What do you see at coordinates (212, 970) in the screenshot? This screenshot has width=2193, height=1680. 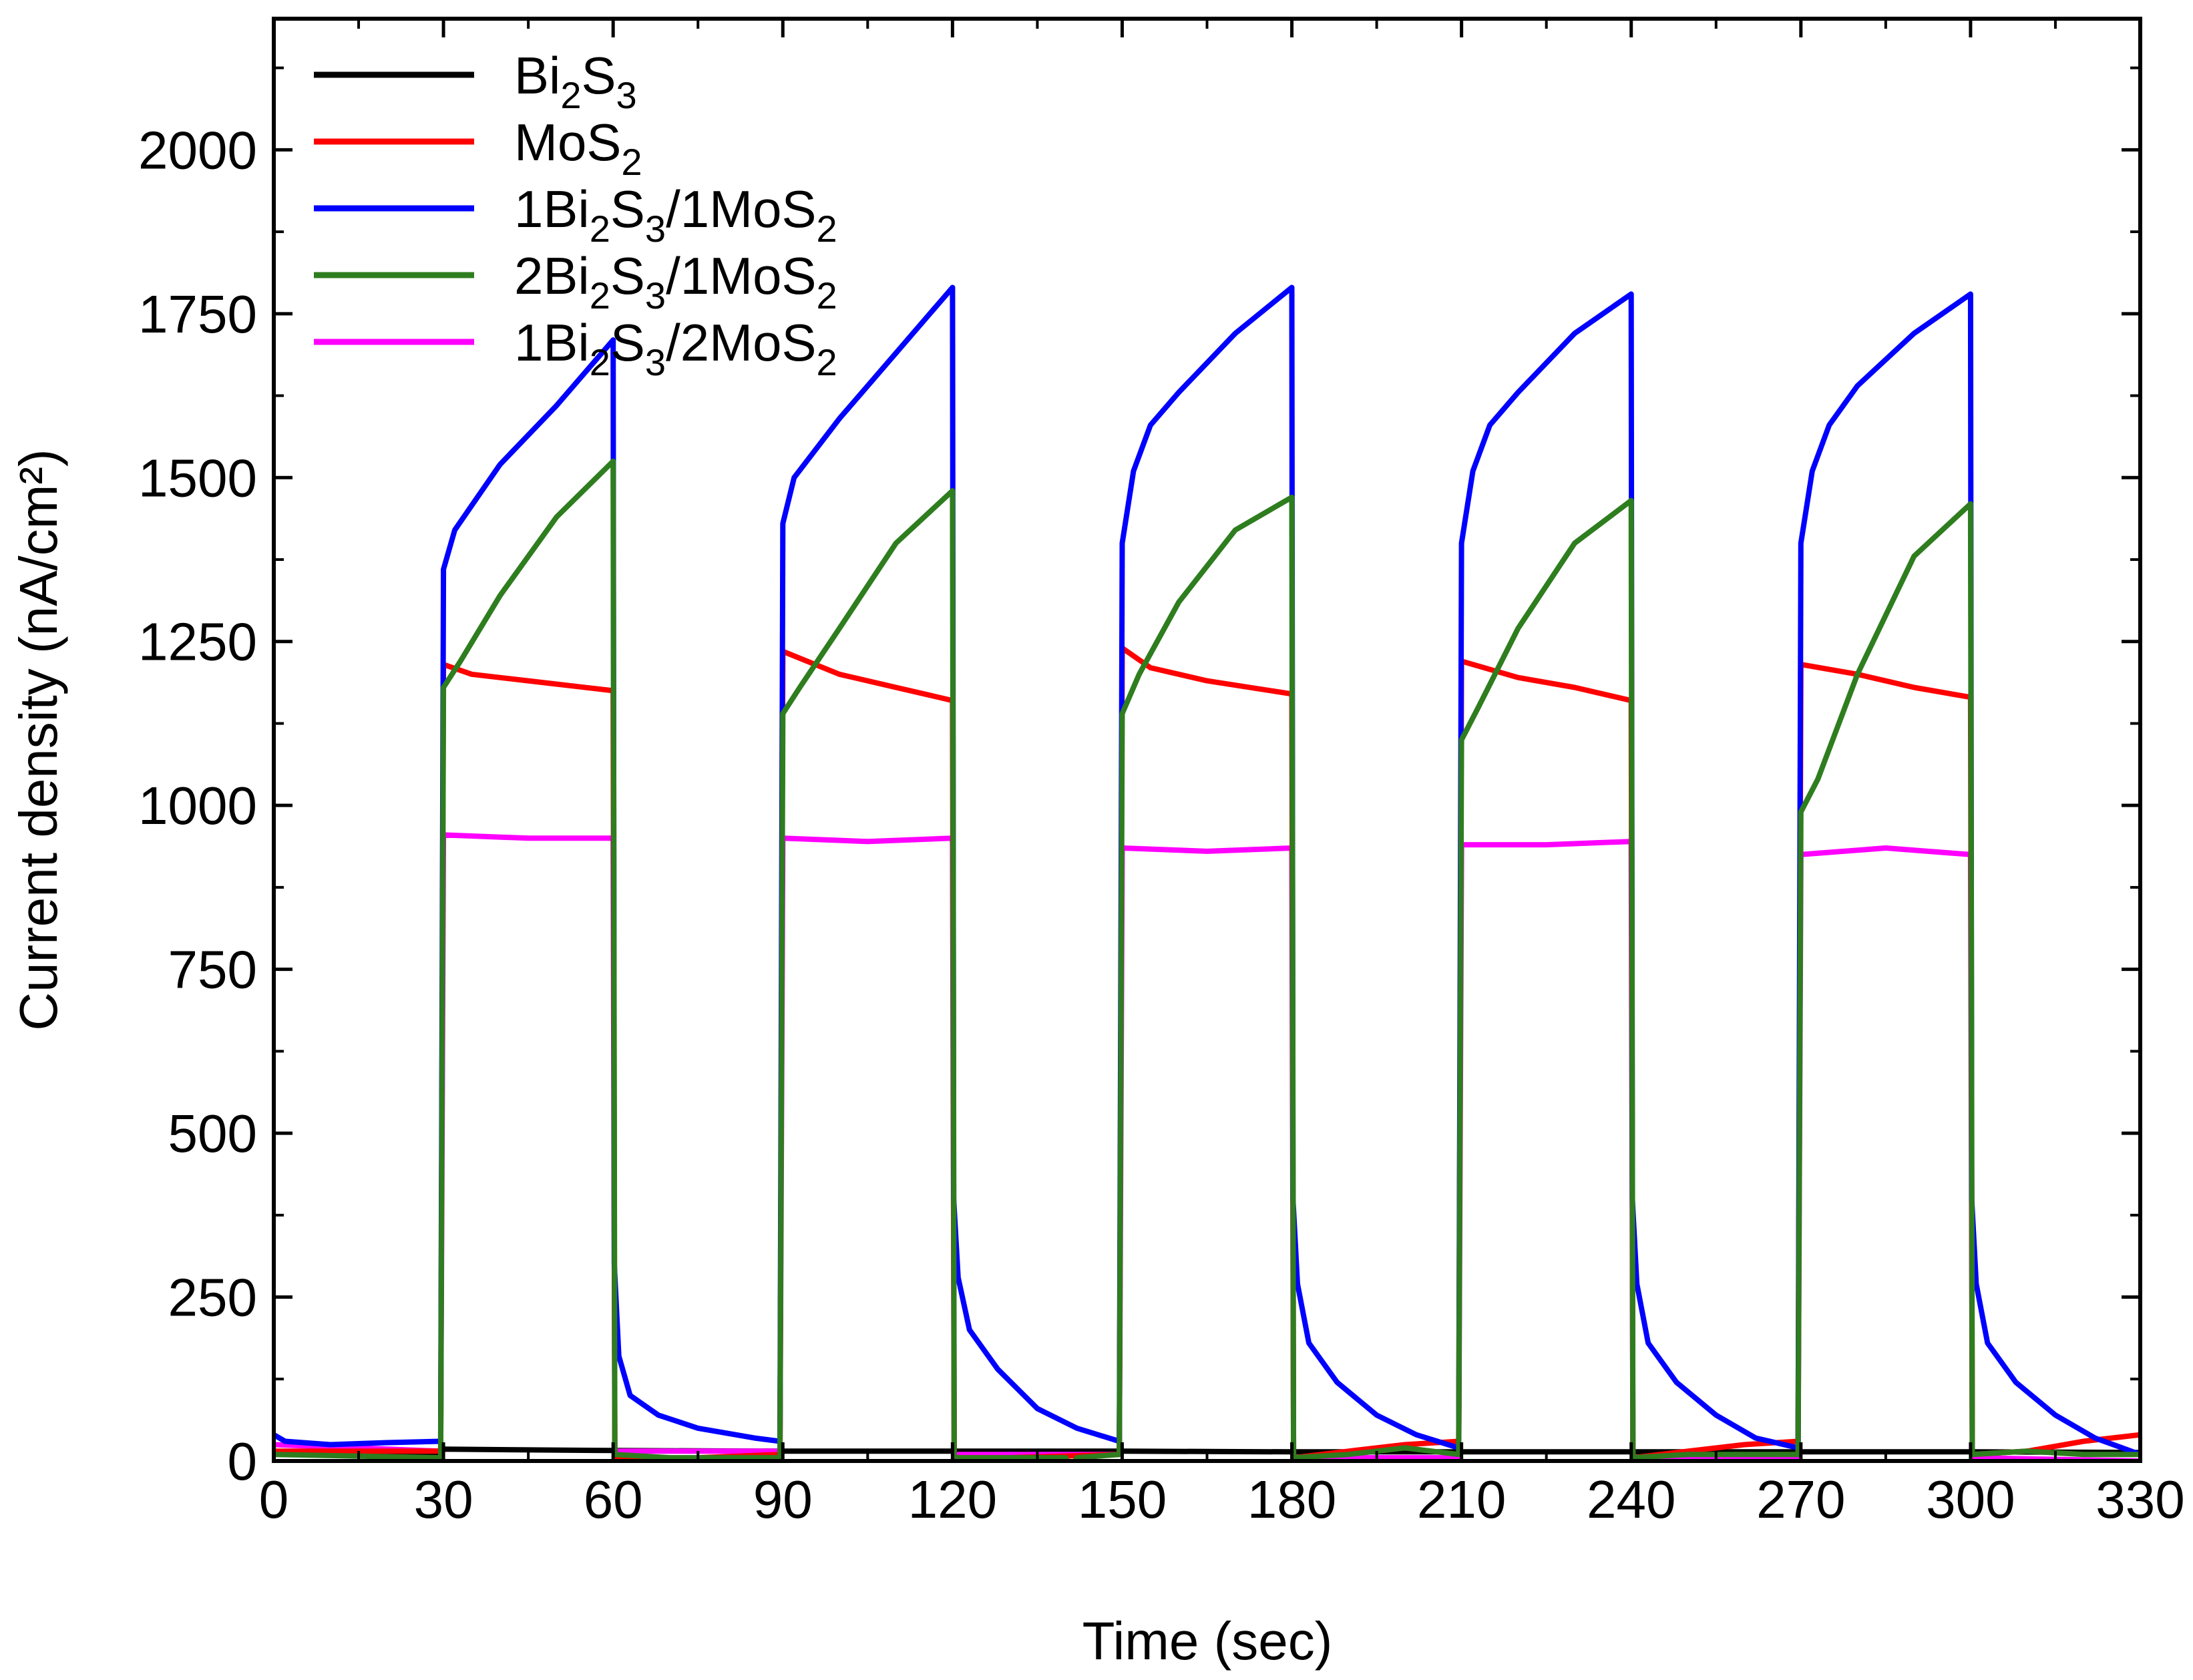 I see `y-tick-label: 750` at bounding box center [212, 970].